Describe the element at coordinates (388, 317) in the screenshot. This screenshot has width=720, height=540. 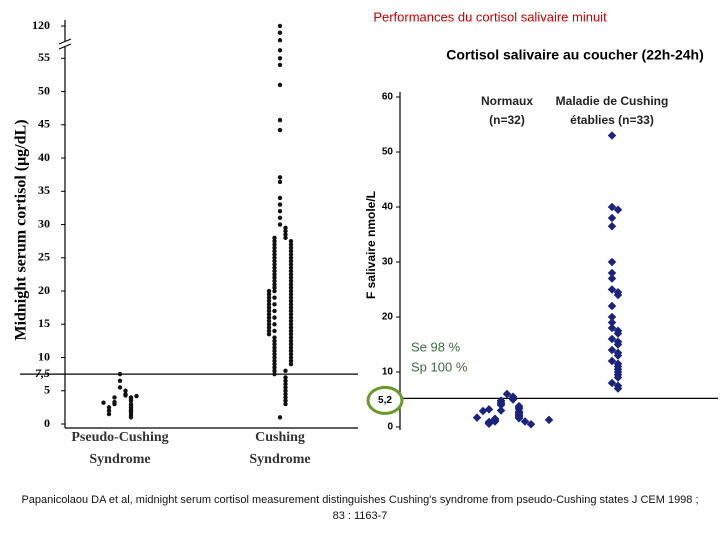
I see `y-tick-label: 20` at that location.